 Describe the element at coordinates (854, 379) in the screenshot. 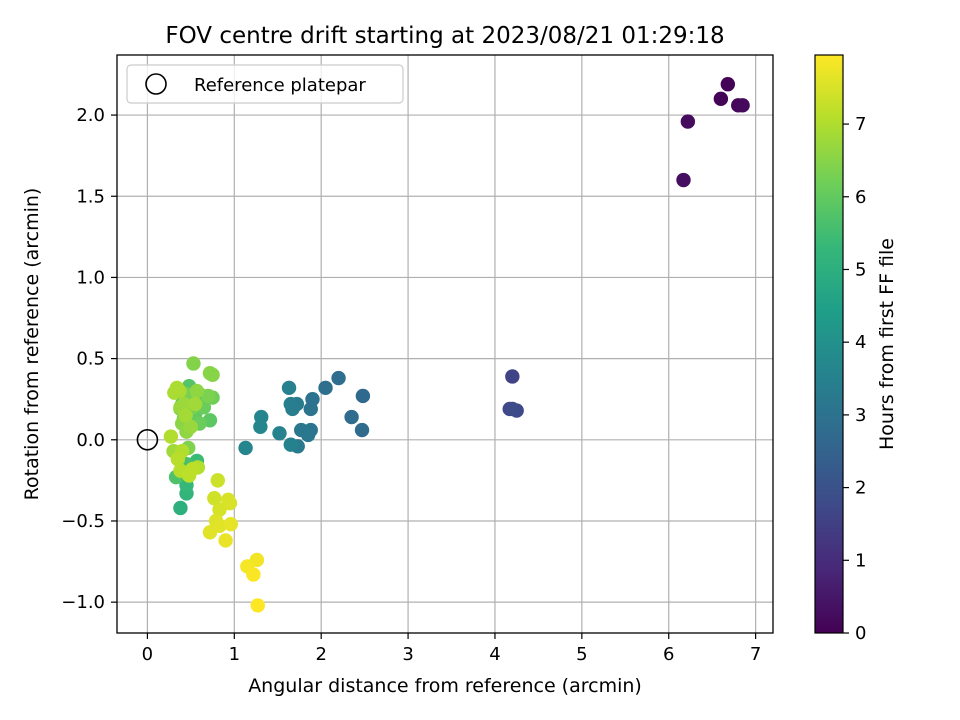

I see `colorbar-ticks: 0 1 2 3 4 5 6 7` at that location.